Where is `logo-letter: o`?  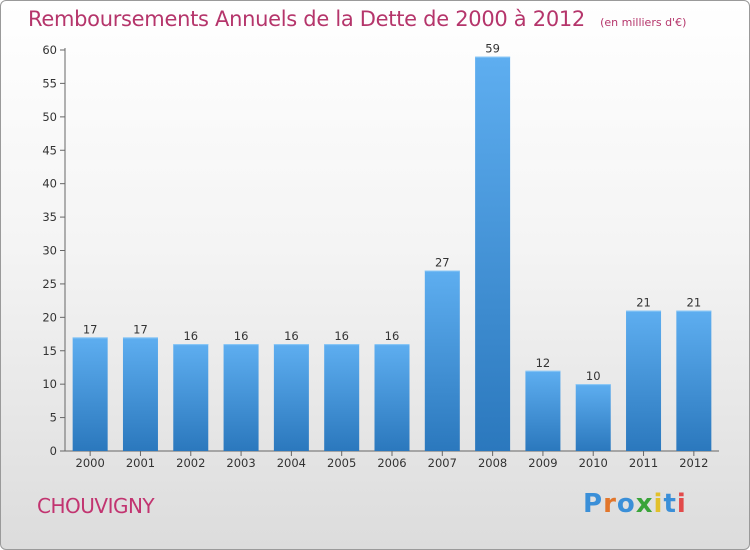 logo-letter: o is located at coordinates (626, 504).